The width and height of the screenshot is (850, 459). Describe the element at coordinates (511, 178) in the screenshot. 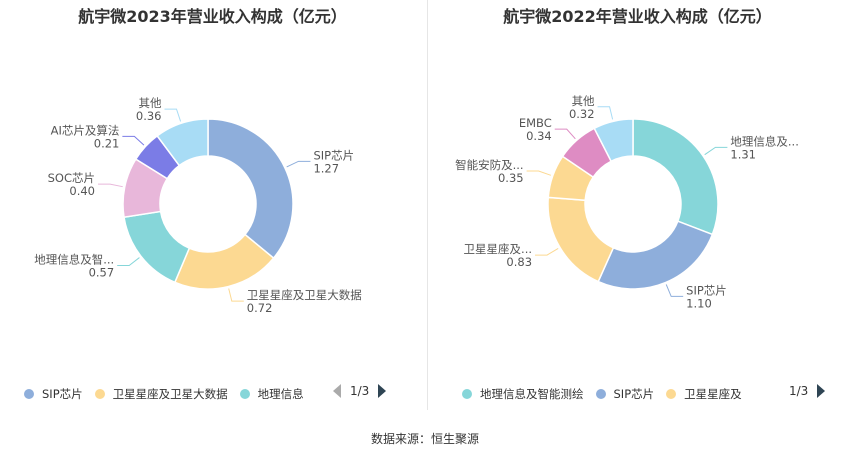

I see `slice-value-label: 0.35` at that location.